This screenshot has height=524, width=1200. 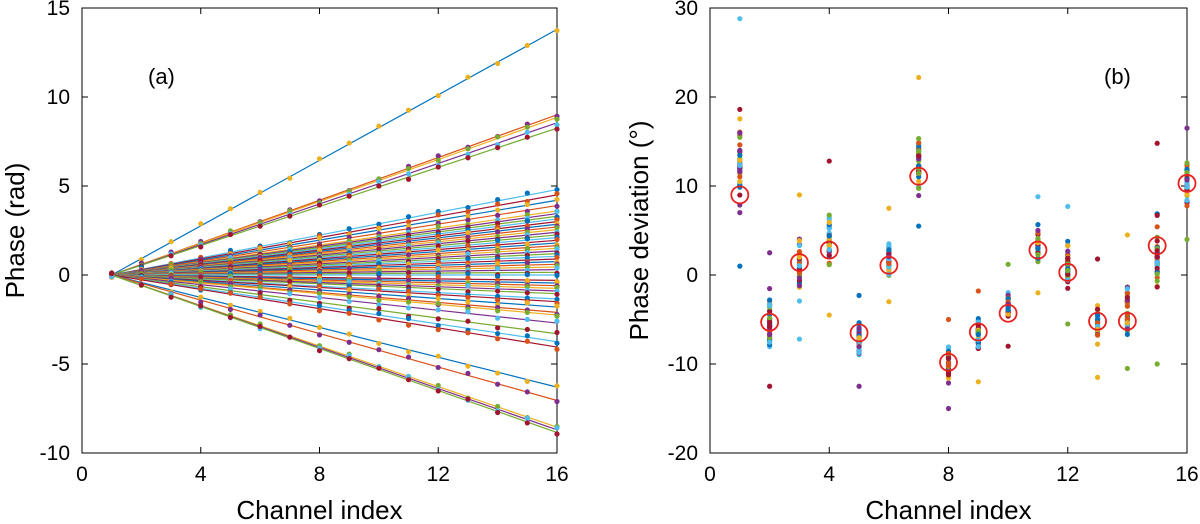 I want to click on y-tick-label: 20, so click(x=686, y=97).